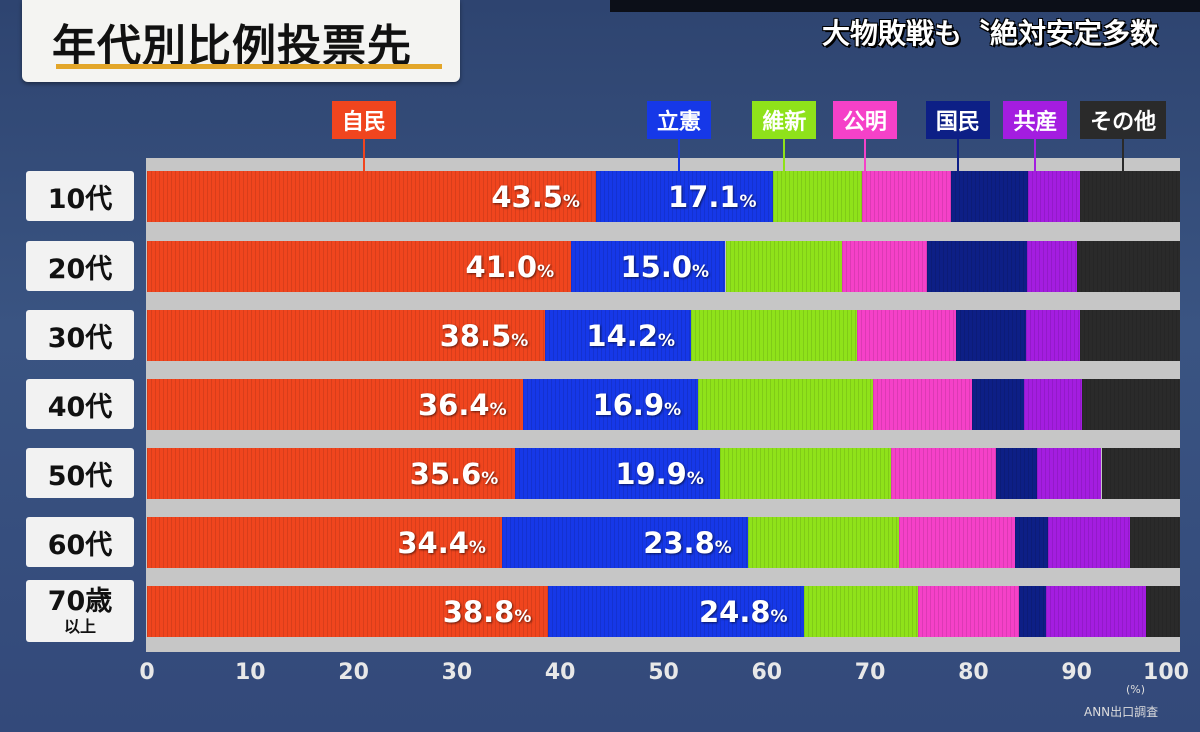 This screenshot has width=1200, height=732. What do you see at coordinates (678, 120) in the screenshot?
I see `legend-item-立憲: 立憲` at bounding box center [678, 120].